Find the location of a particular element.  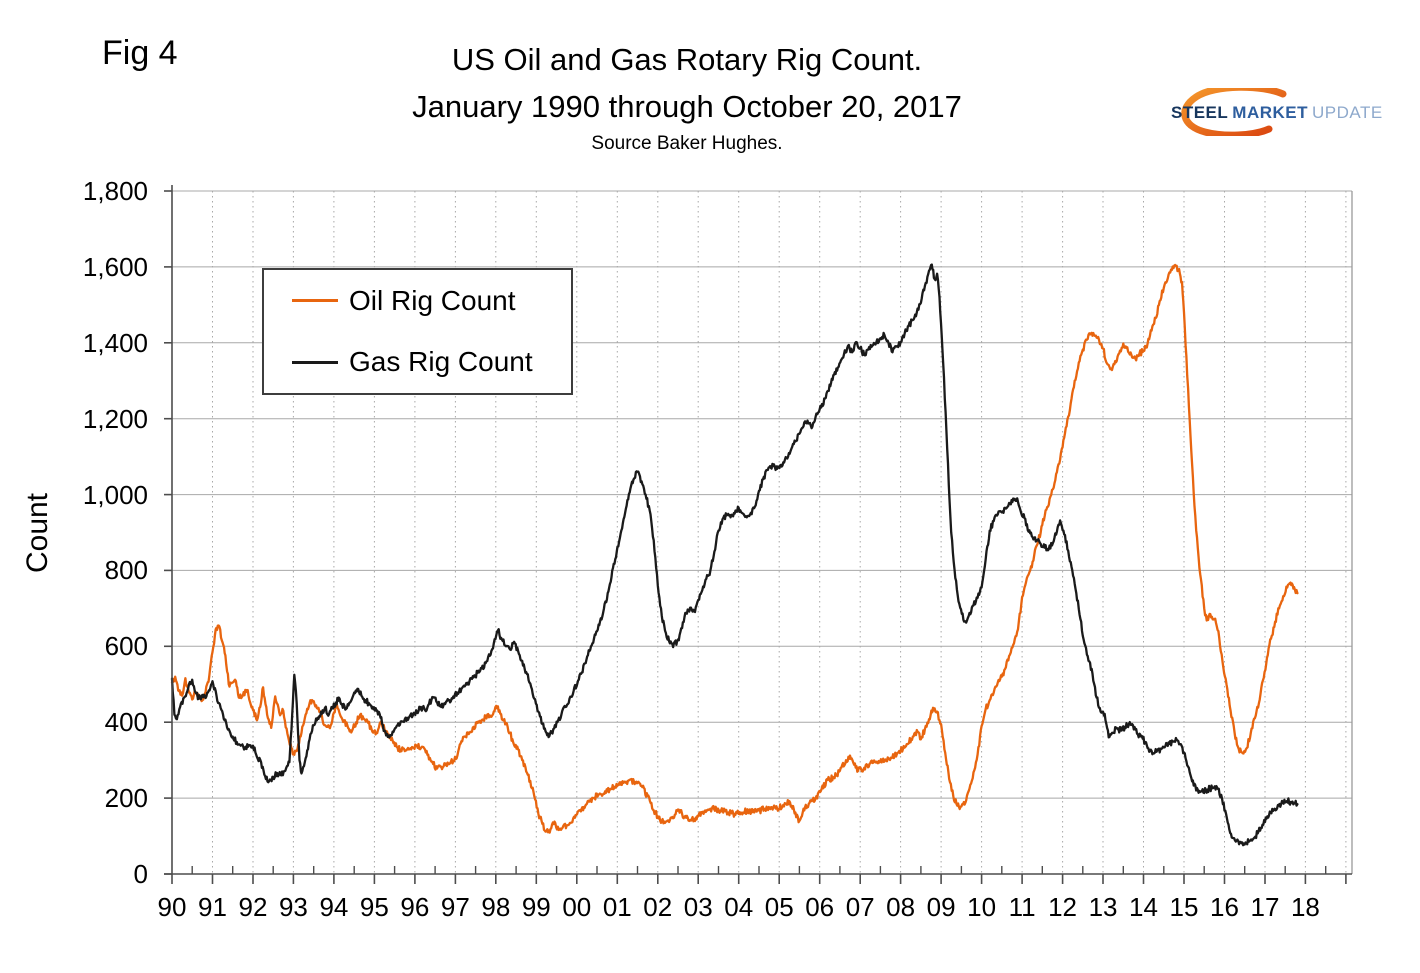

x-tick-label: 99 is located at coordinates (536, 907).